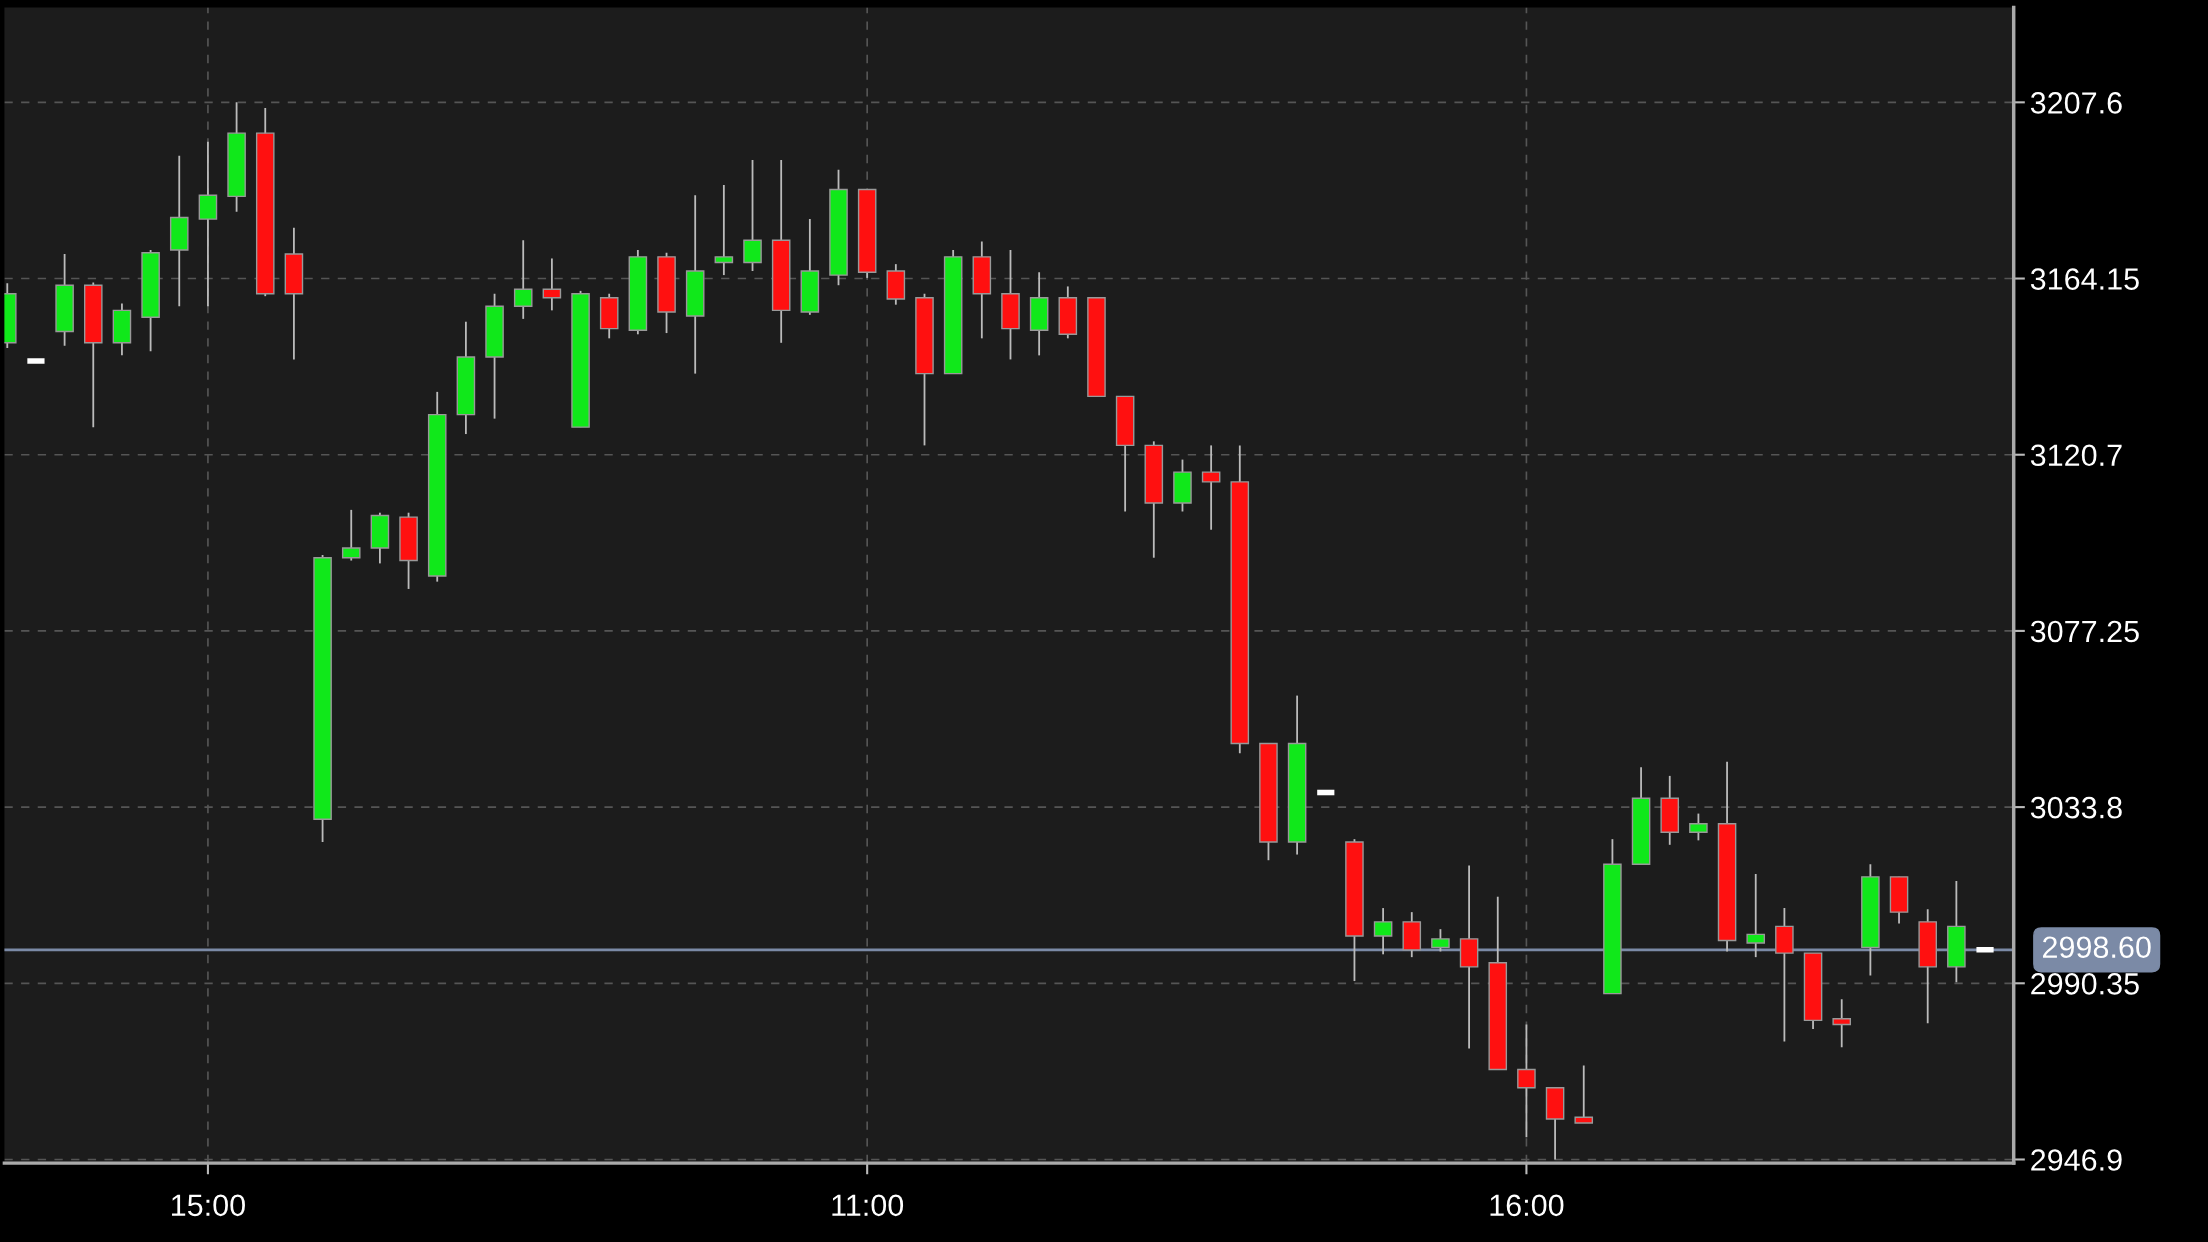  Describe the element at coordinates (2084, 631) in the screenshot. I see `y-tick-label: 3077.25` at that location.